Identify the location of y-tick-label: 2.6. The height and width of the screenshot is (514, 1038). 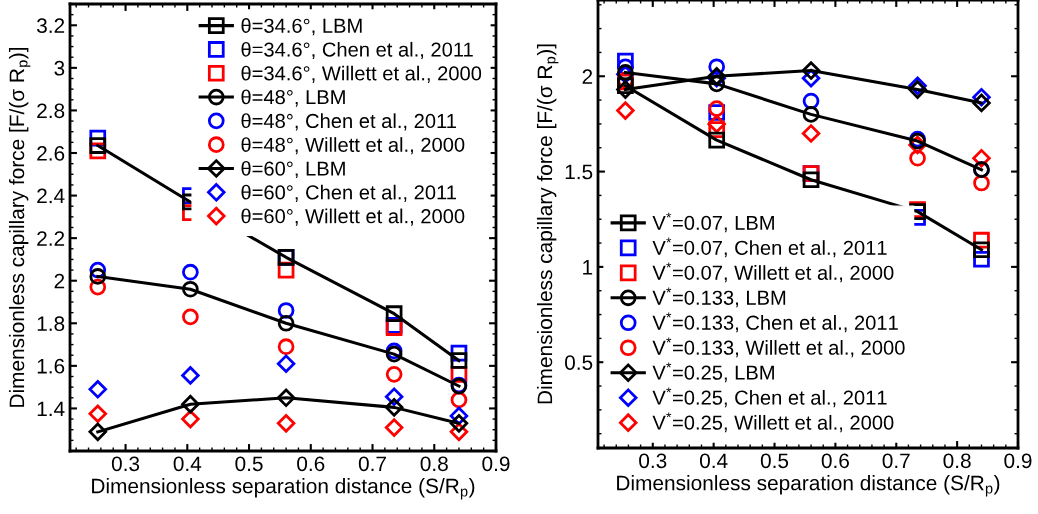
(51, 153).